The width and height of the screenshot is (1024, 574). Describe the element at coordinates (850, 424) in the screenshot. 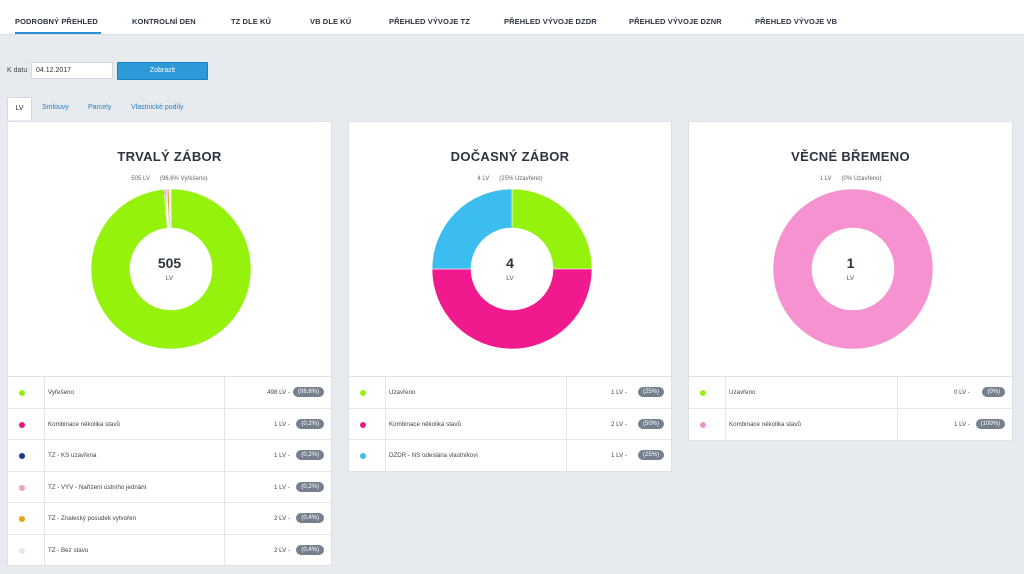

I see `legend-row: Kombinace několika stavů 1 LV - (100%)` at that location.